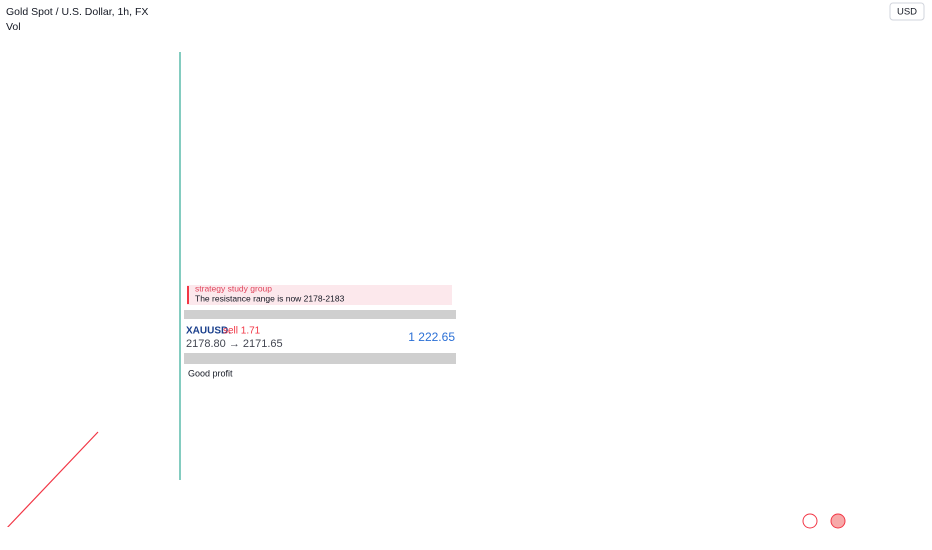  I want to click on currency-box, so click(907, 11).